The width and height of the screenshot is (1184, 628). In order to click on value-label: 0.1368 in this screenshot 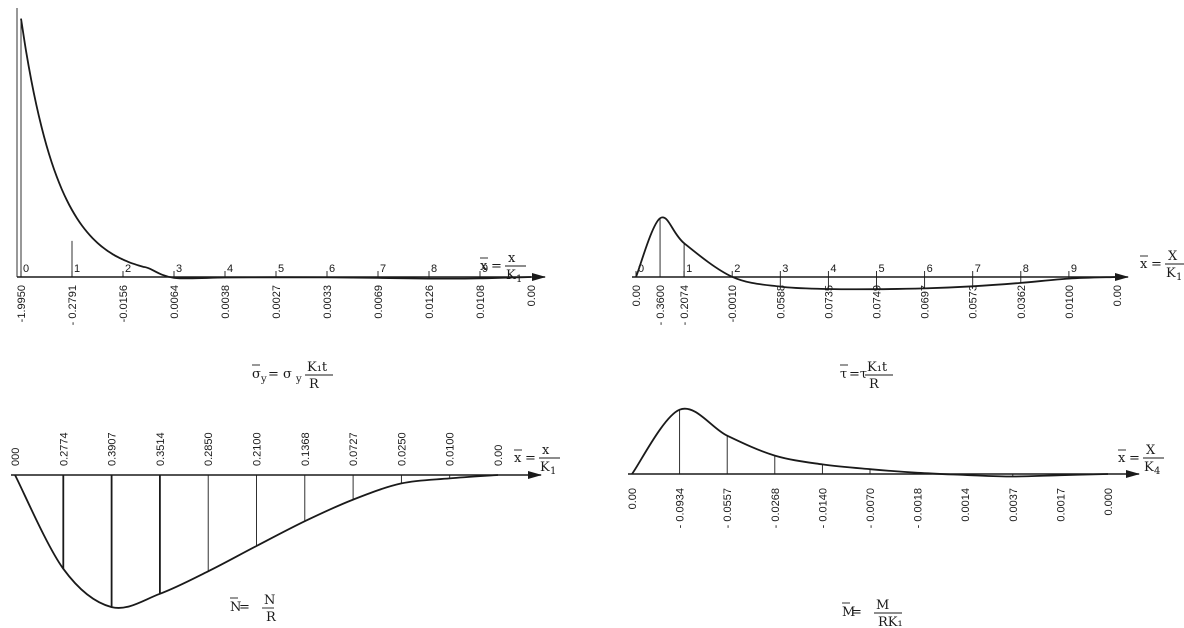, I will do `click(306, 449)`.